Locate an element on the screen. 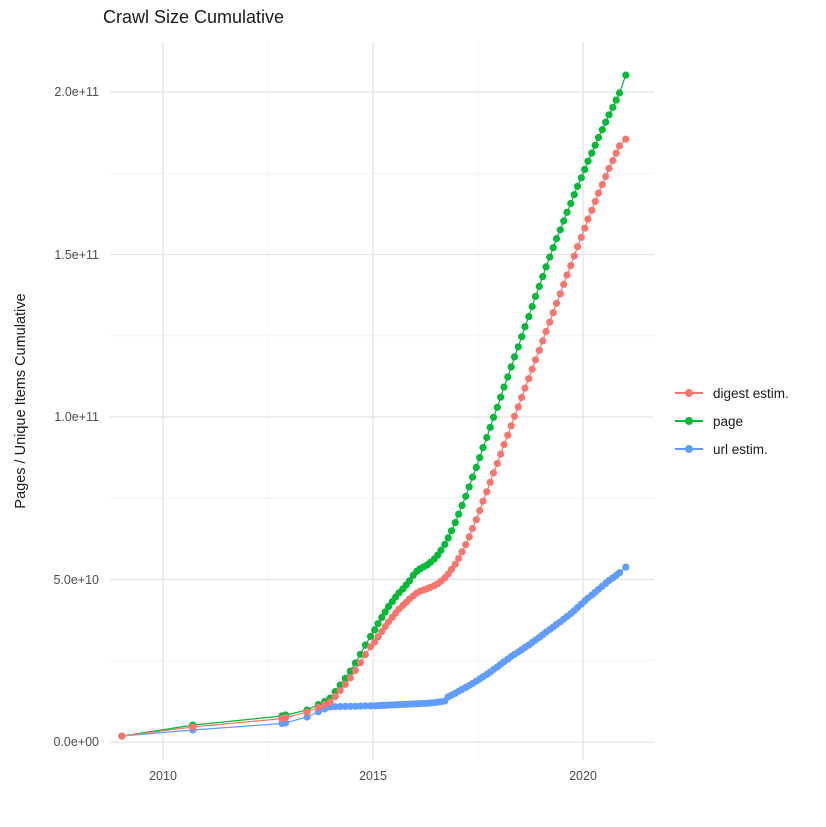 This screenshot has height=827, width=826. legend-item-page: page is located at coordinates (731, 421).